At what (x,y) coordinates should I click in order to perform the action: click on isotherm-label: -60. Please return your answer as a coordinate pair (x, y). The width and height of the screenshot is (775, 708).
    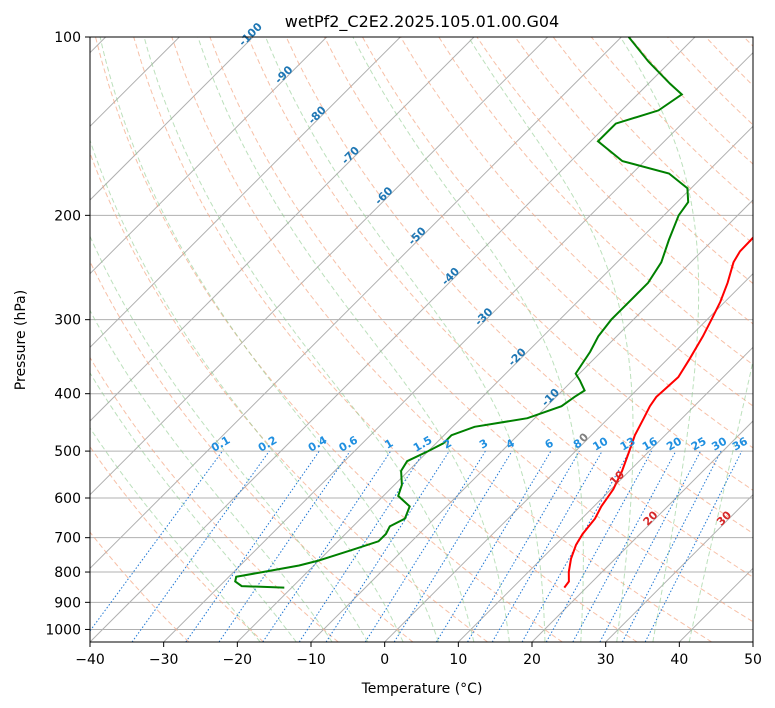
    Looking at the image, I should click on (383, 195).